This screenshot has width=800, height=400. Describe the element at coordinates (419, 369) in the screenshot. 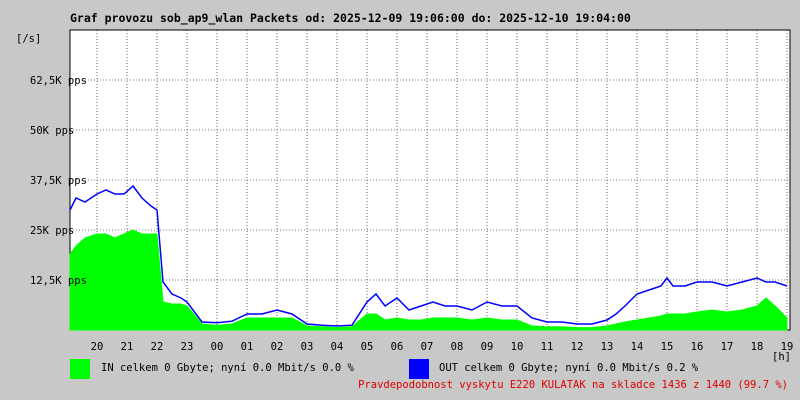

I see `legend-out-swatch` at that location.